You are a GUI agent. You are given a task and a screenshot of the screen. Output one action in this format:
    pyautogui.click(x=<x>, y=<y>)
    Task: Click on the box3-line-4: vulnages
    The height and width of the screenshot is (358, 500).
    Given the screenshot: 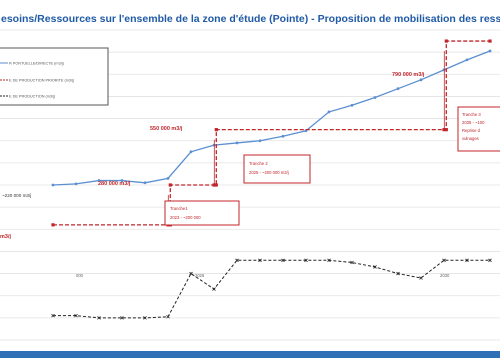 What is the action you would take?
    pyautogui.click(x=470, y=138)
    